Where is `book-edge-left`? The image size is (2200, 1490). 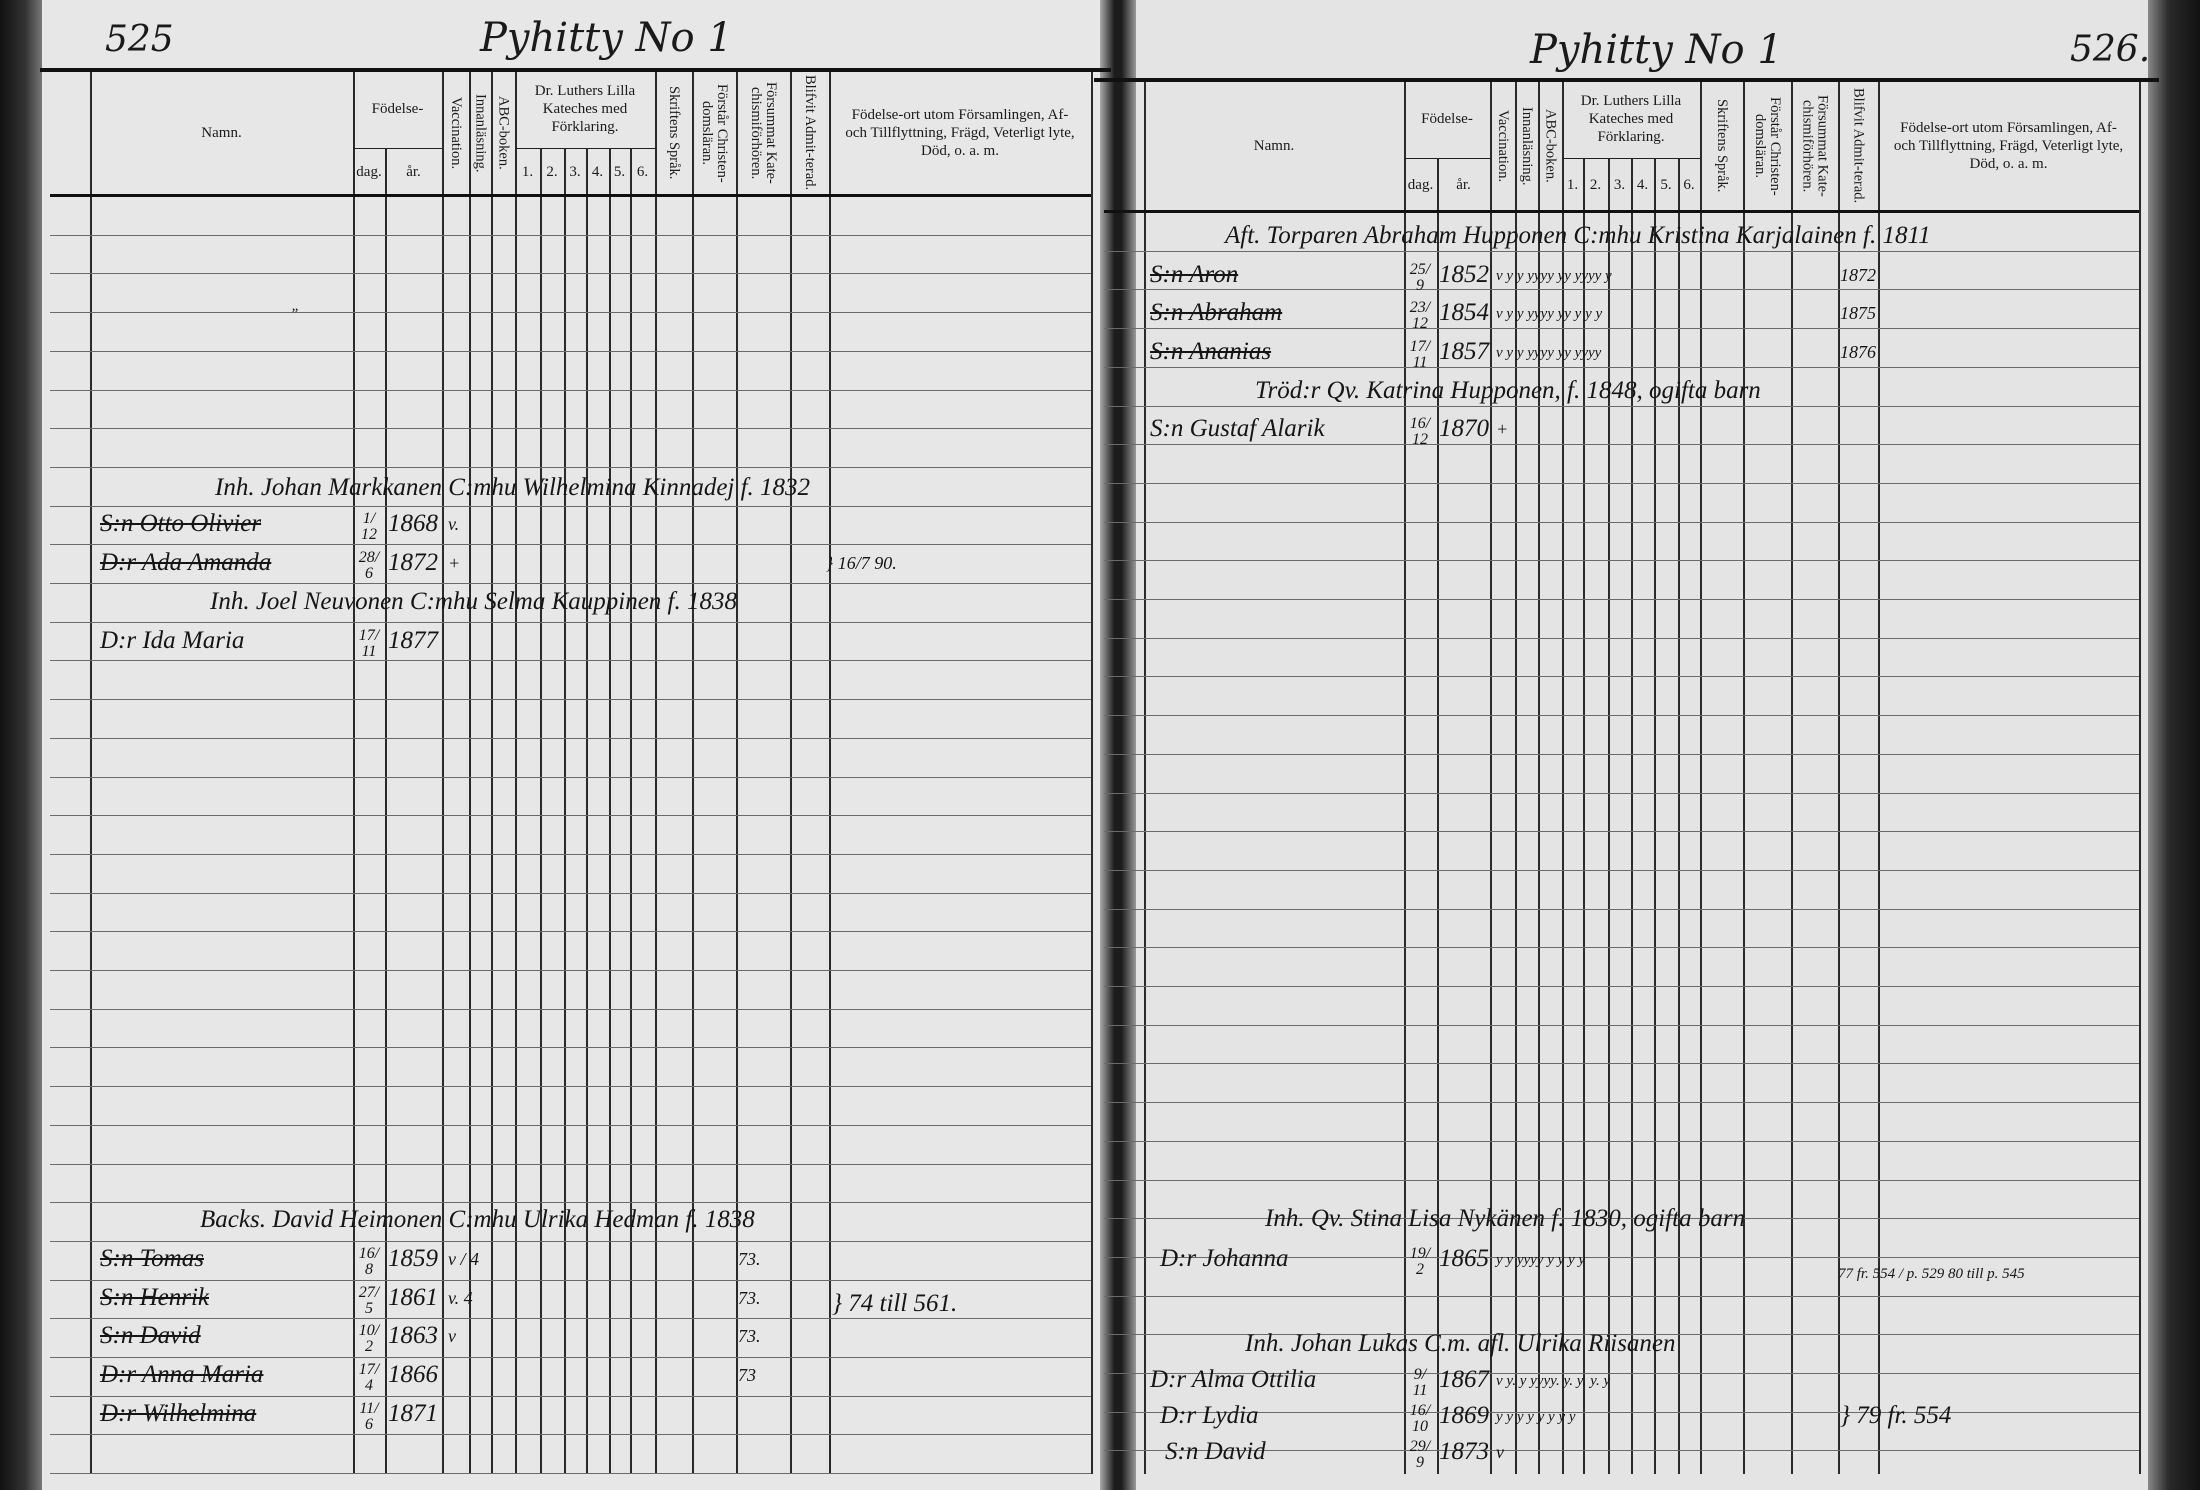
book-edge-left is located at coordinates (21, 745).